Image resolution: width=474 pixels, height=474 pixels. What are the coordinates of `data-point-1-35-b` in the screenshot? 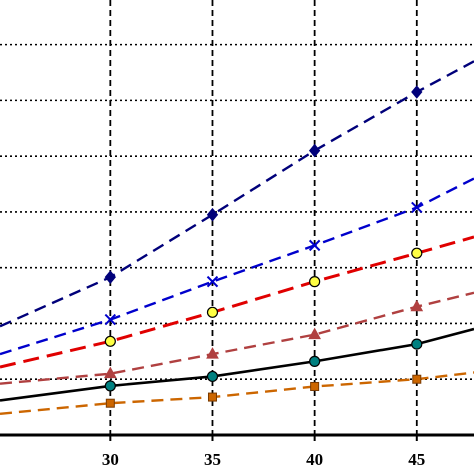 It's located at (212, 281).